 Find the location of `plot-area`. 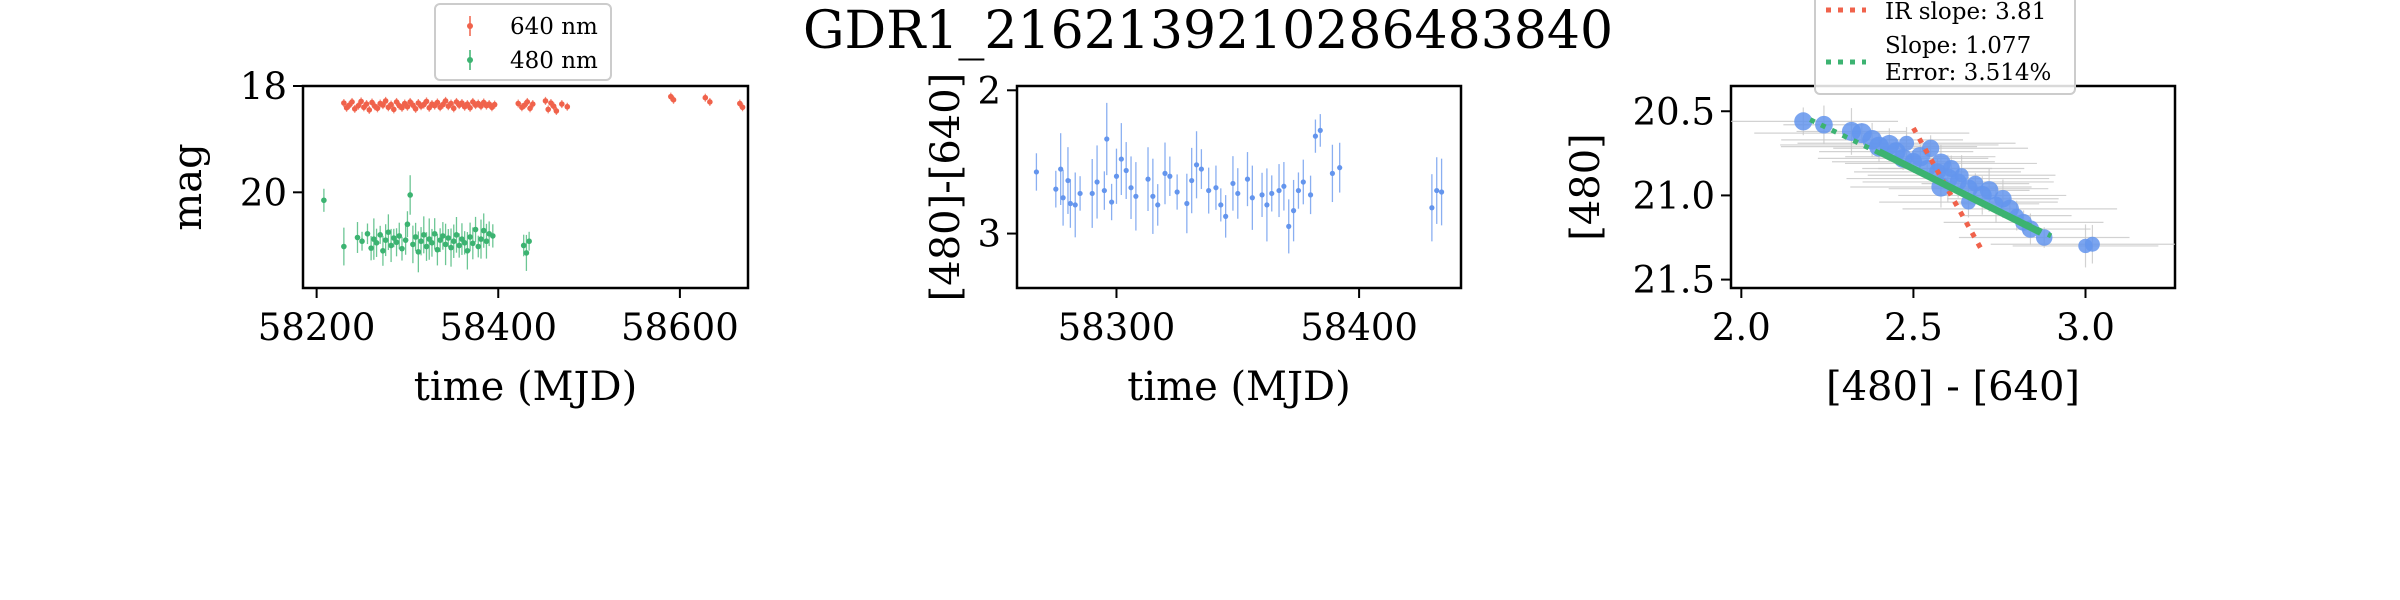

plot-area is located at coordinates (533, 182).